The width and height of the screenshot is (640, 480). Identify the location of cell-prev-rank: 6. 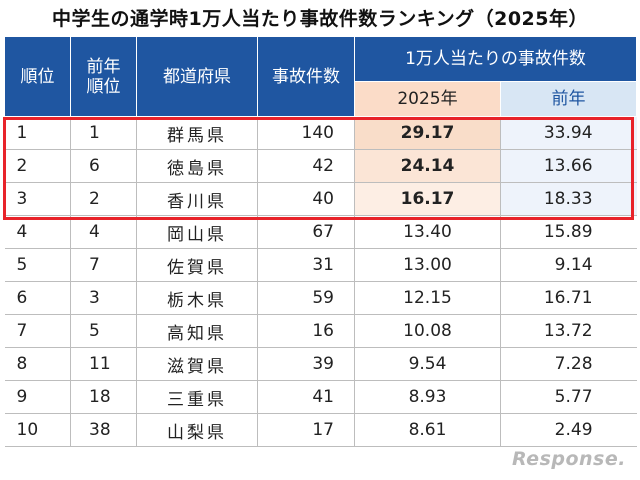
(103, 166).